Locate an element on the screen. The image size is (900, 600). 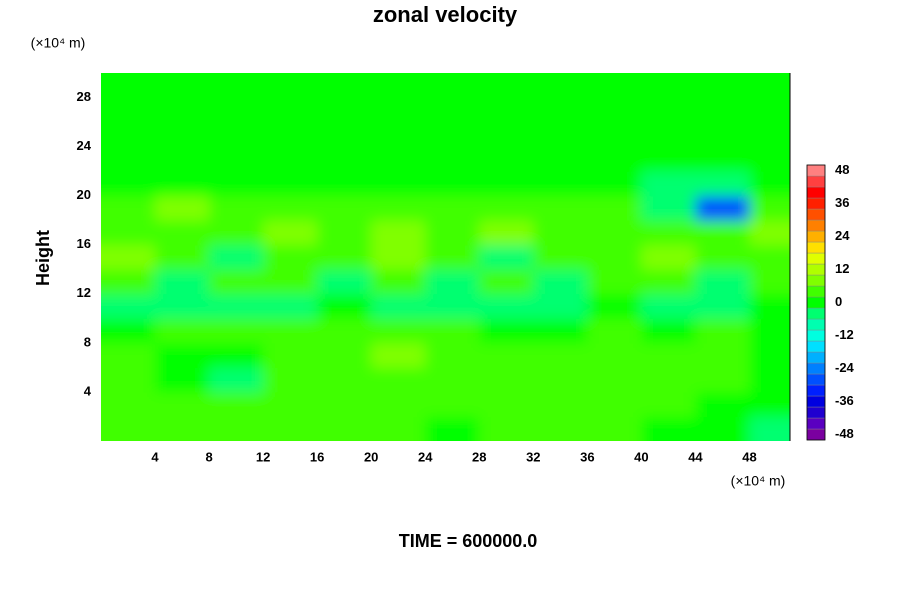
x-unit: (×10⁴ m) is located at coordinates (758, 481).